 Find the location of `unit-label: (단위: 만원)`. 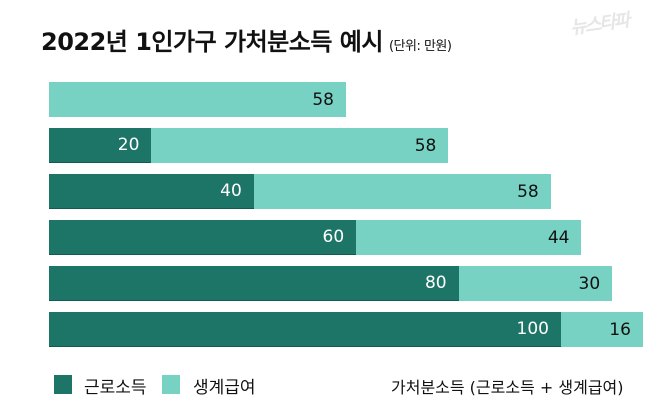

unit-label: (단위: 만원) is located at coordinates (420, 46).